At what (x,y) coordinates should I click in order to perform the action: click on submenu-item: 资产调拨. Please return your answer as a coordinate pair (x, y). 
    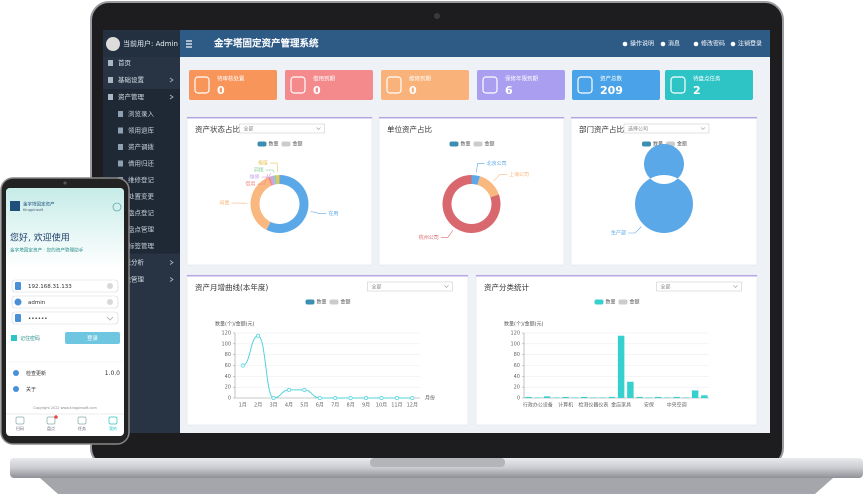
    Looking at the image, I should click on (141, 146).